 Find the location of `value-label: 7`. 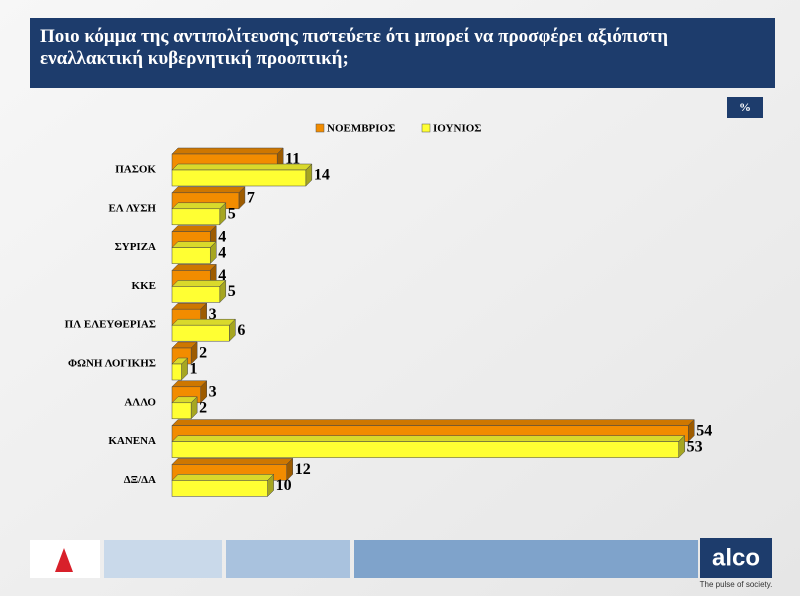

value-label: 7 is located at coordinates (251, 197).